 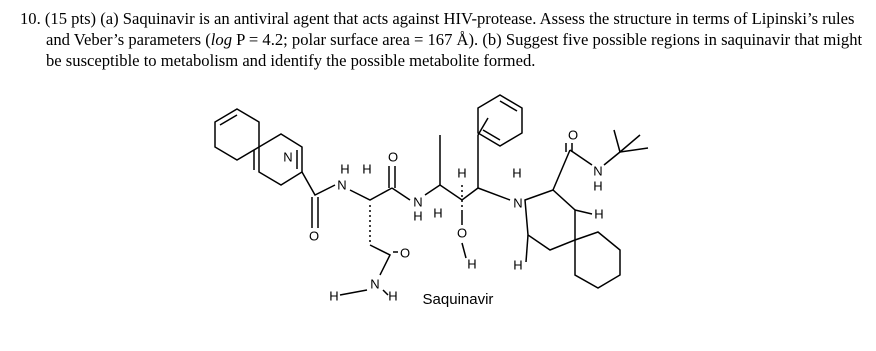 I want to click on structure-name: Saquinavir, so click(x=458, y=299).